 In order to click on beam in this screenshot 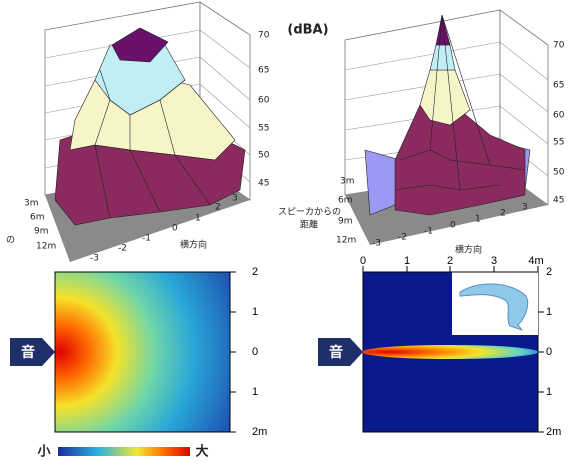, I will do `click(450, 352)`.